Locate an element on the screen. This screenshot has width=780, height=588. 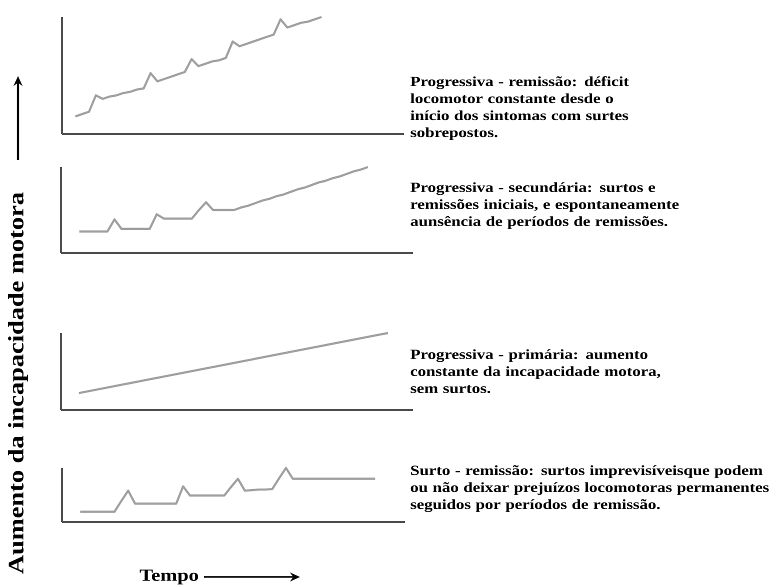
text: Progressiva - remissão: déficit locomotor constante desde o início dos sintomas com surtes sobrepostos. is located at coordinates (519, 108).